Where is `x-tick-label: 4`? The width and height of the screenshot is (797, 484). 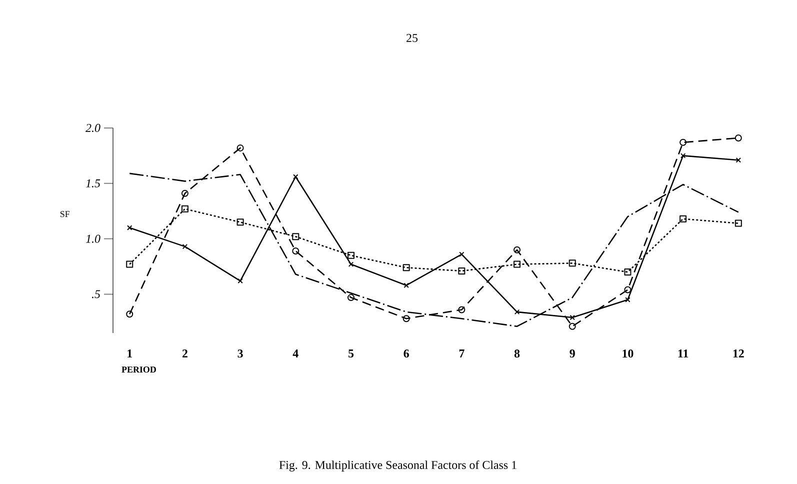
x-tick-label: 4 is located at coordinates (295, 354).